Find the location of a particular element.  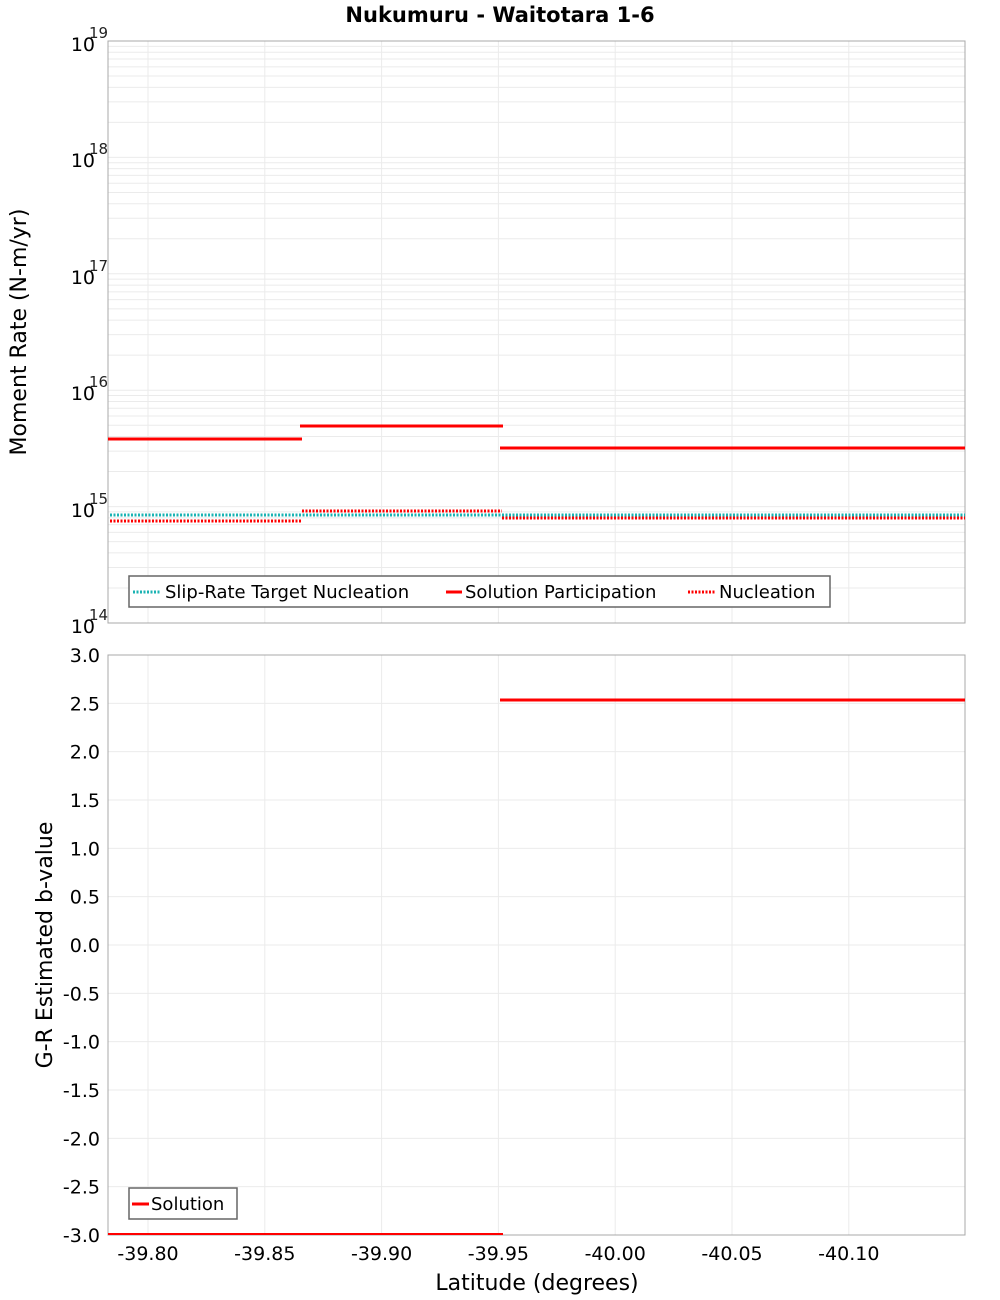

ytick-label: -0.5 is located at coordinates (81, 994).